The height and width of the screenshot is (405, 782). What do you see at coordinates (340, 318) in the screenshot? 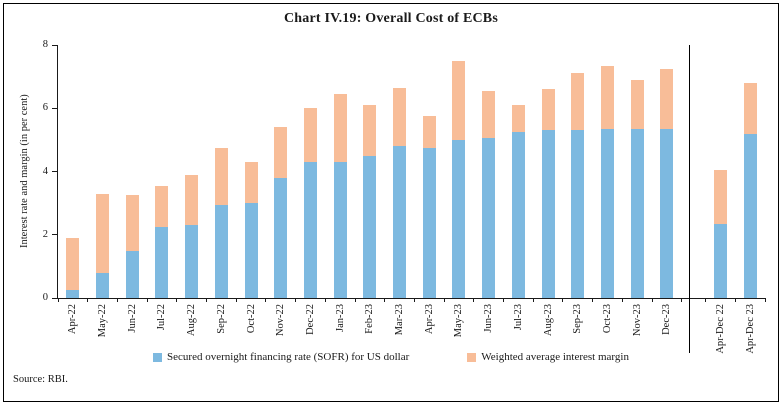
I see `x-axis-category-label: Jan-23` at bounding box center [340, 318].